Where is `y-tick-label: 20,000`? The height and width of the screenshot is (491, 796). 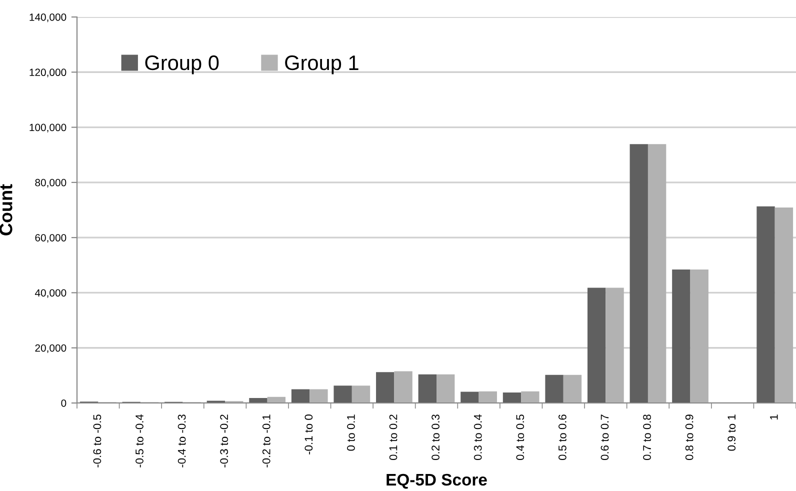
y-tick-label: 20,000 is located at coordinates (50, 348).